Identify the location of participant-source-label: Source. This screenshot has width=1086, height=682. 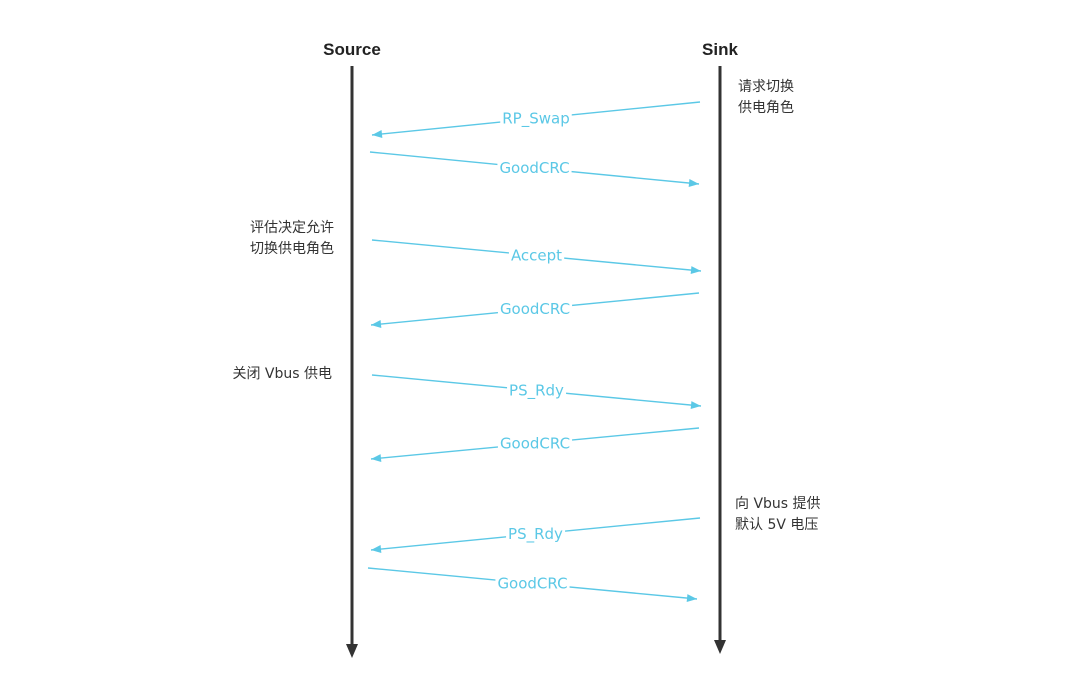
(352, 49).